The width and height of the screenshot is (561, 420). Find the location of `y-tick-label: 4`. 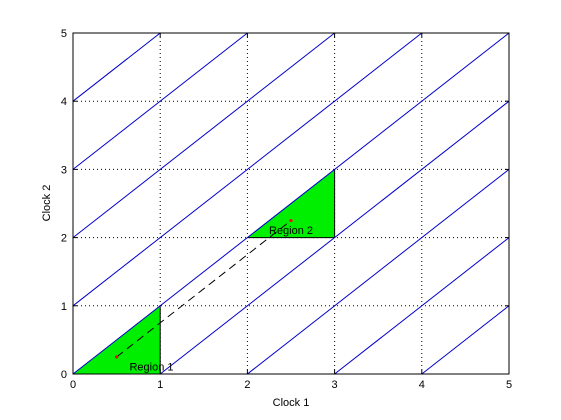

y-tick-label: 4 is located at coordinates (64, 102).